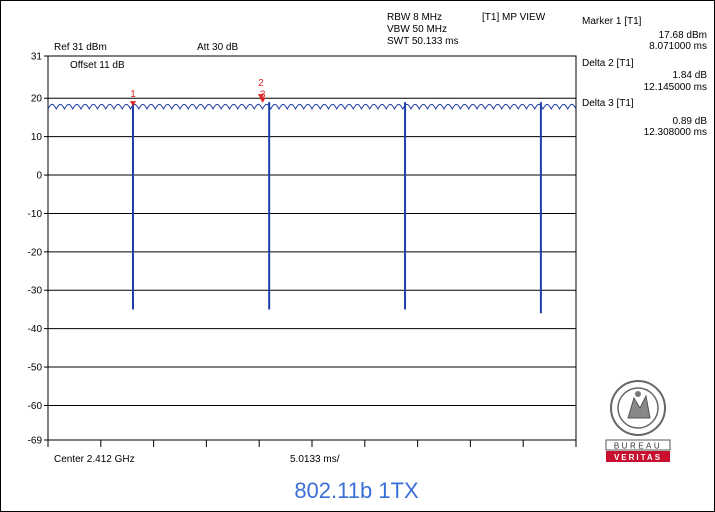 This screenshot has width=715, height=512. What do you see at coordinates (315, 459) in the screenshot?
I see `span-per-division-label: 5.0133 ms/` at bounding box center [315, 459].